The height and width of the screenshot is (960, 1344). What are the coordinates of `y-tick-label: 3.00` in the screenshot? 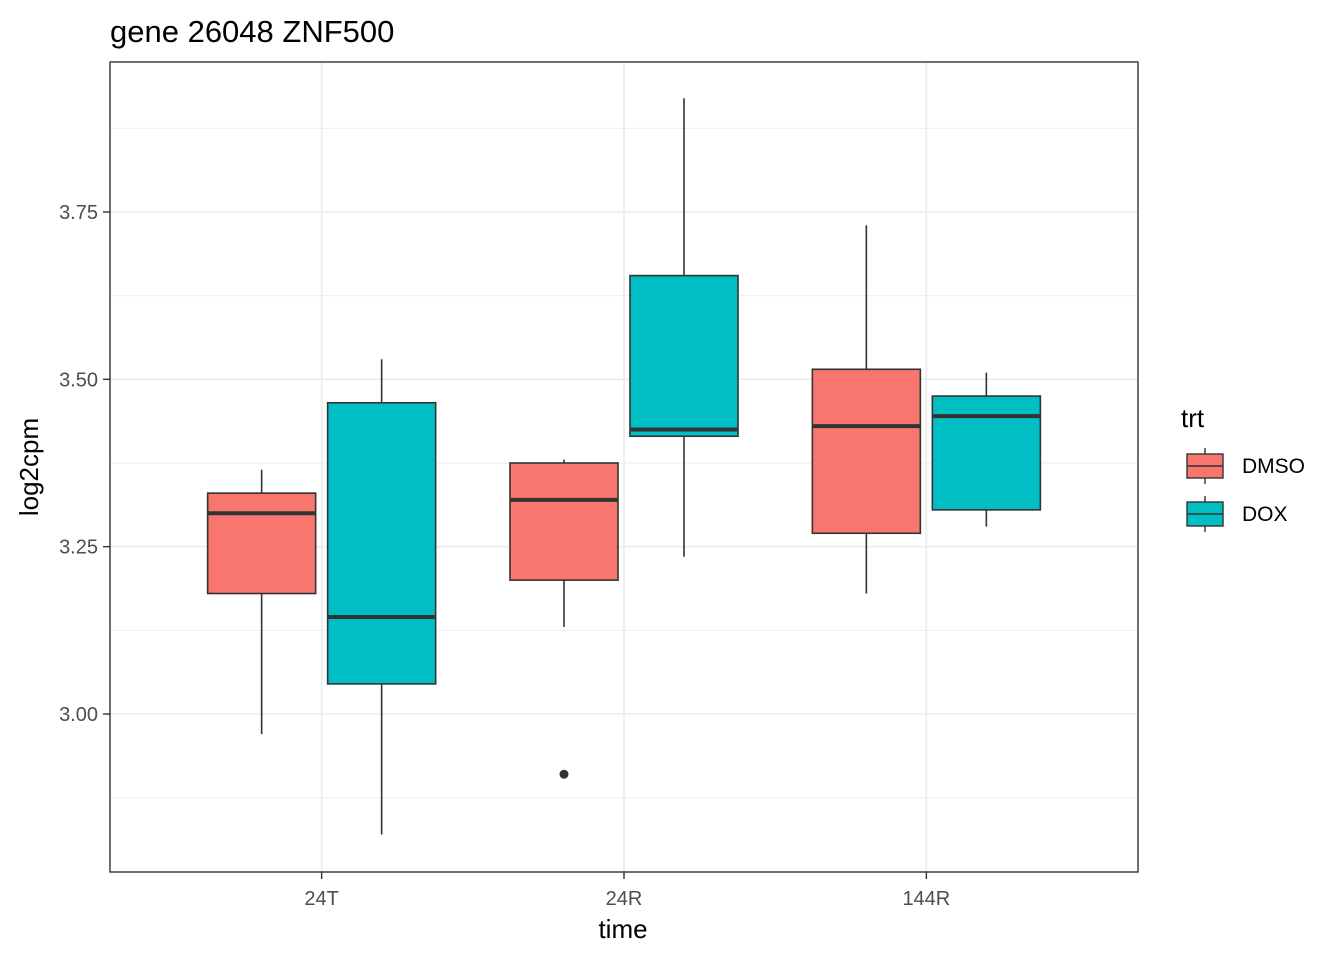 It's located at (78, 715).